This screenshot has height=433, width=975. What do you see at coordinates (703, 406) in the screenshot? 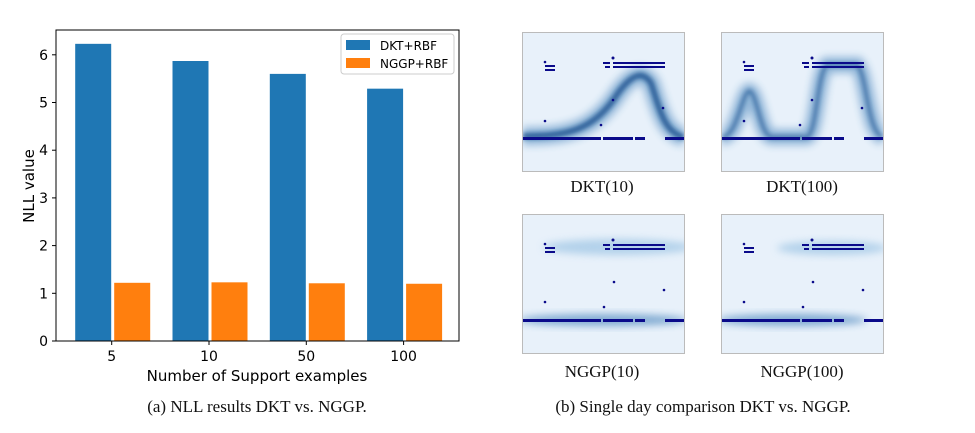
I see `caption-b: (b) Single day comparison DKT vs. NGGP.` at bounding box center [703, 406].